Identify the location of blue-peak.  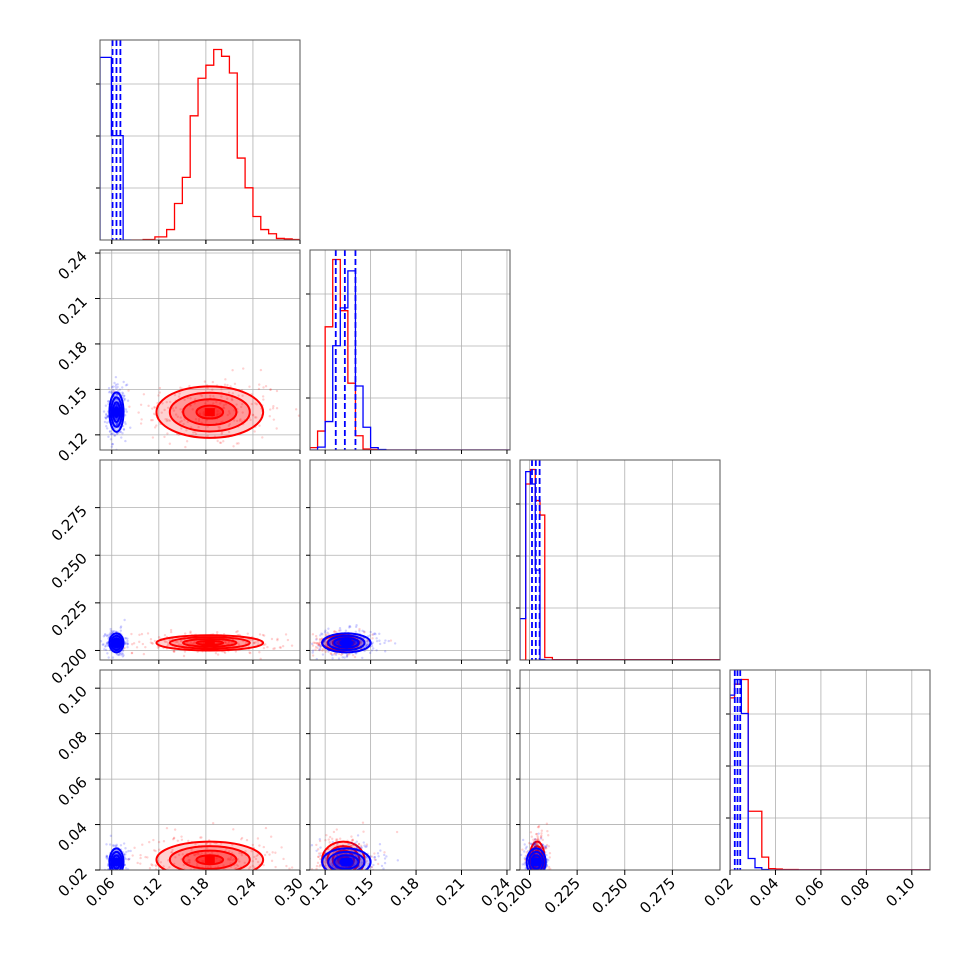
(116, 862).